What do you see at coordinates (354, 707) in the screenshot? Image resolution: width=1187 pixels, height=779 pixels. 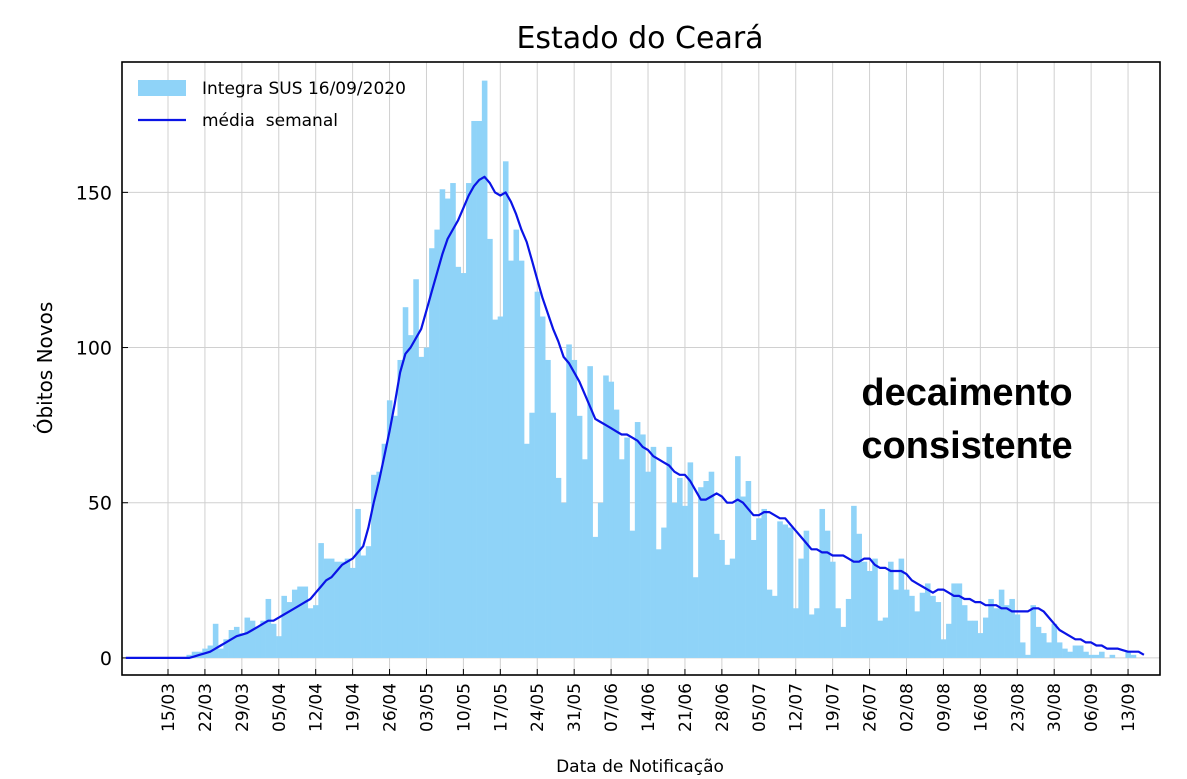 I see `x-tick-label: 19/04` at bounding box center [354, 707].